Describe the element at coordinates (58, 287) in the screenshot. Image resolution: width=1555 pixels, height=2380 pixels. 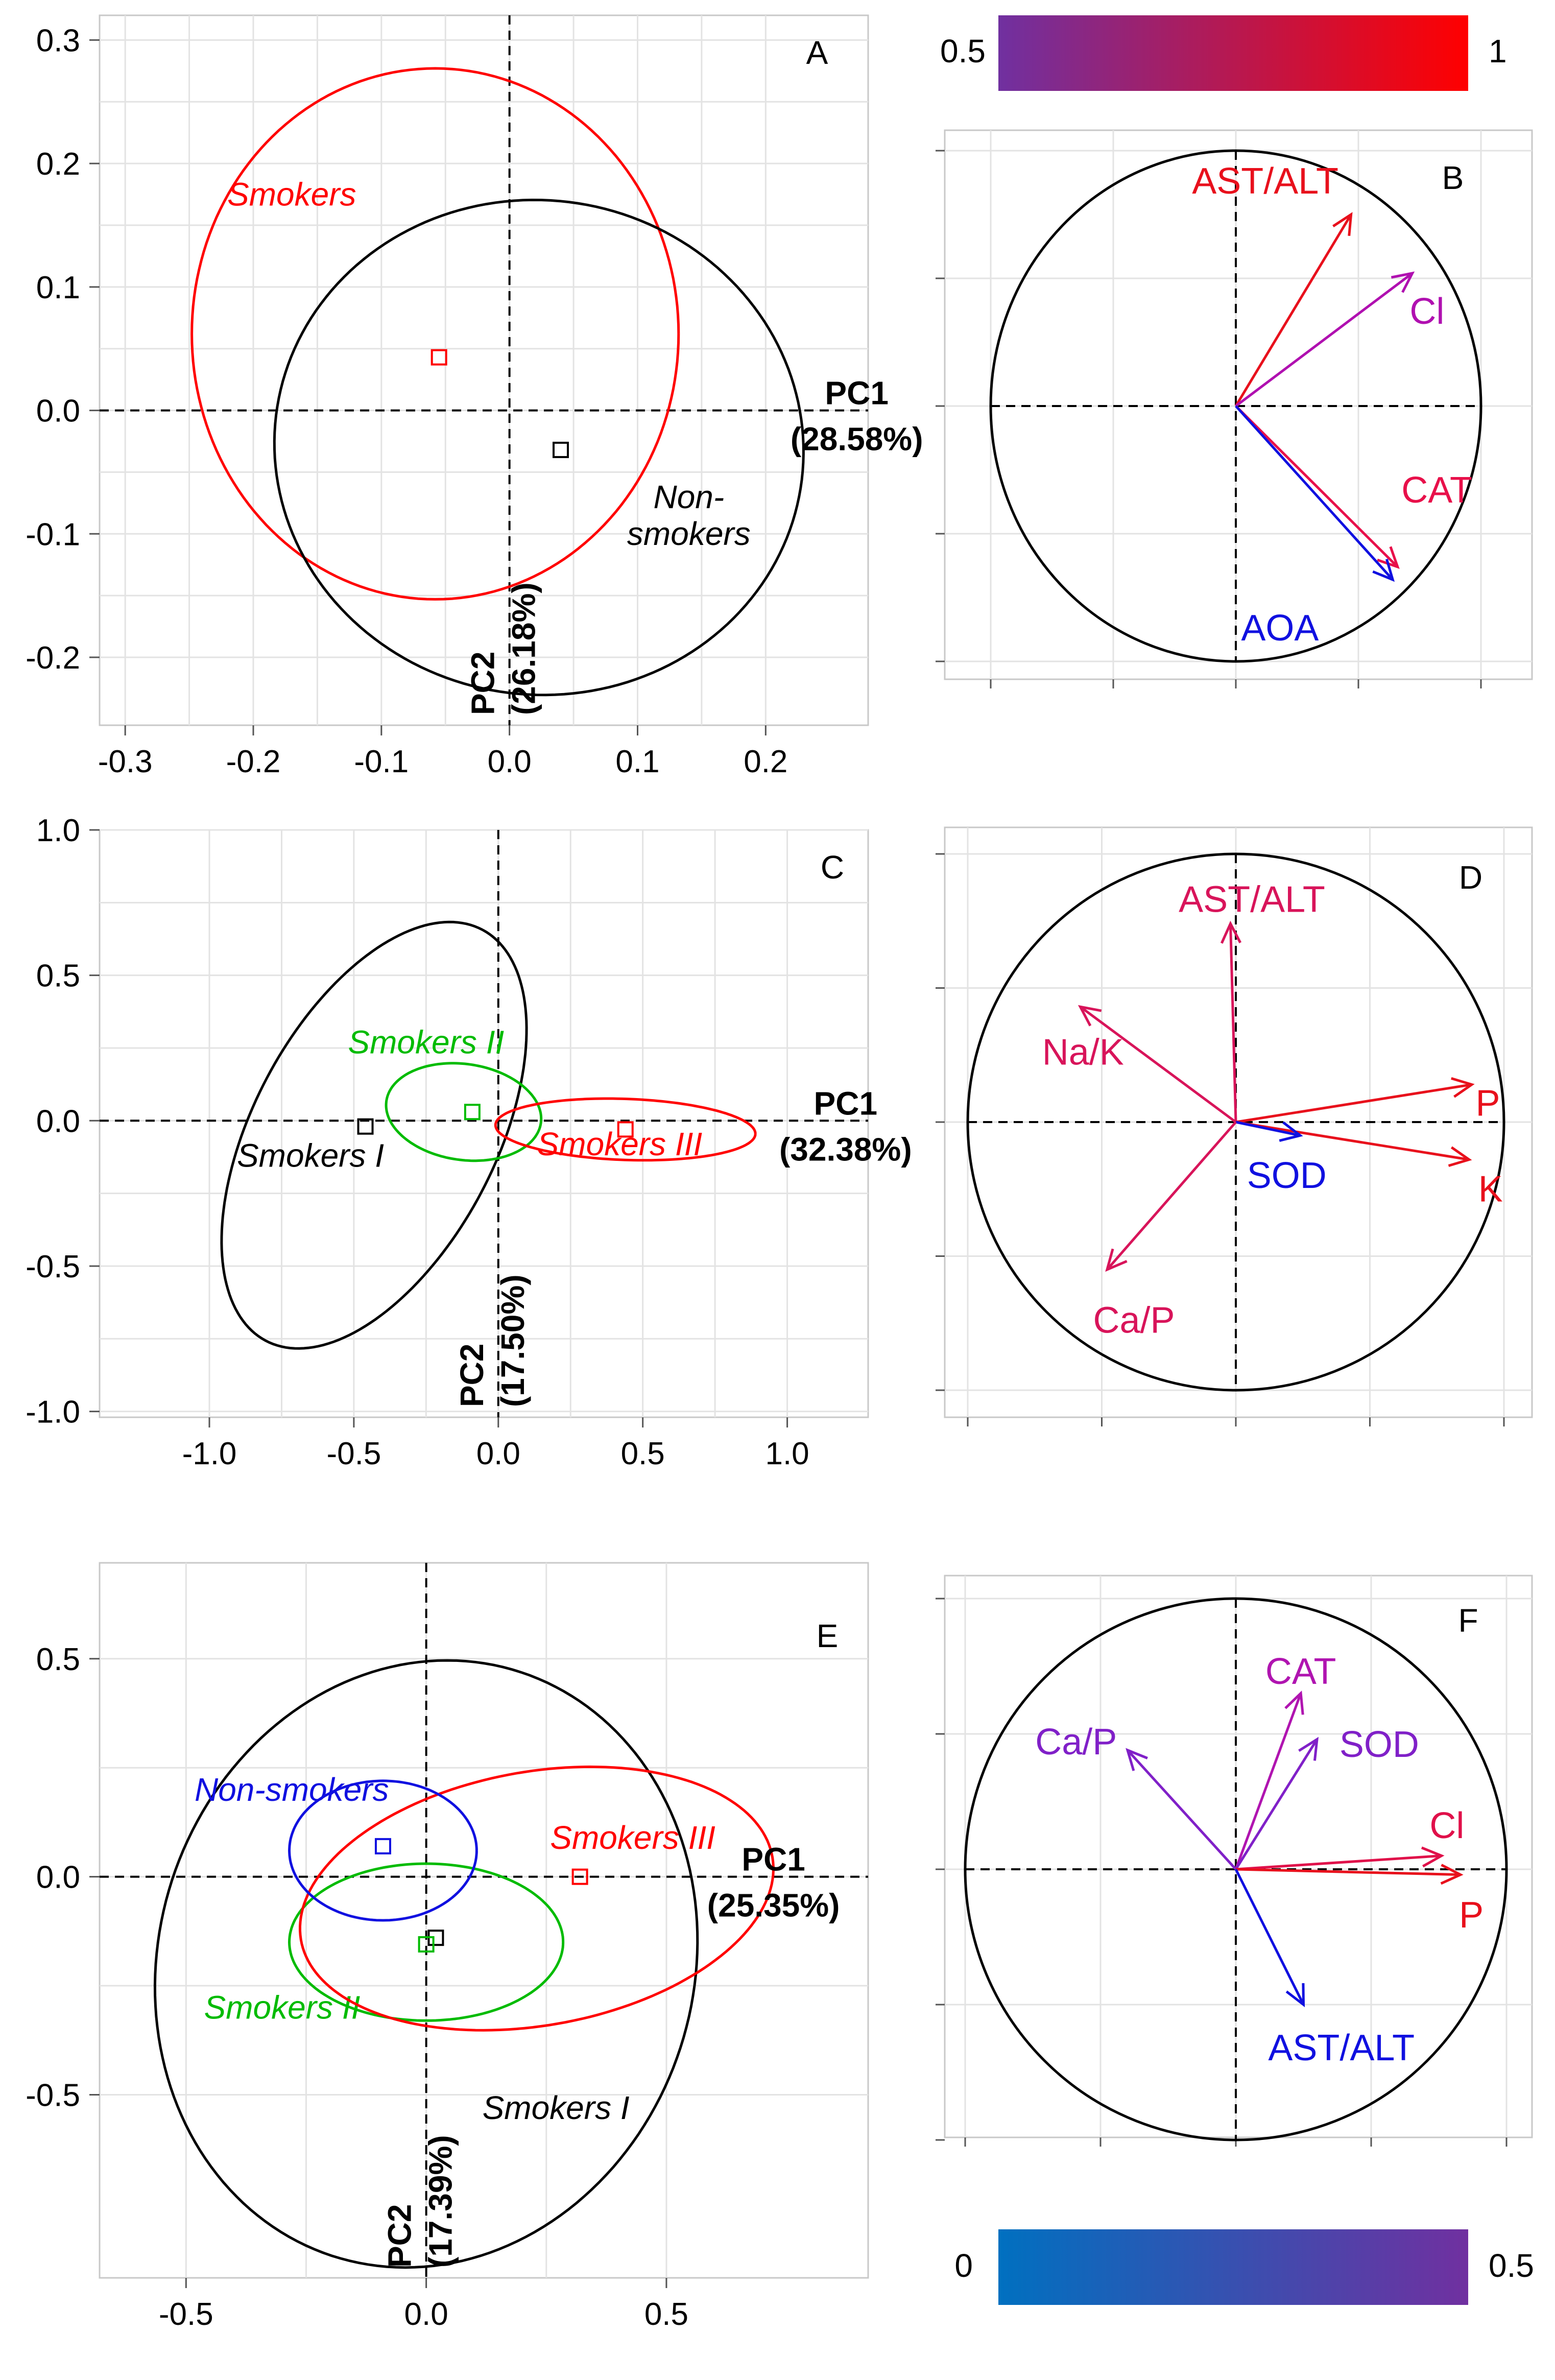
I see `y-tick-label: 0.1` at that location.